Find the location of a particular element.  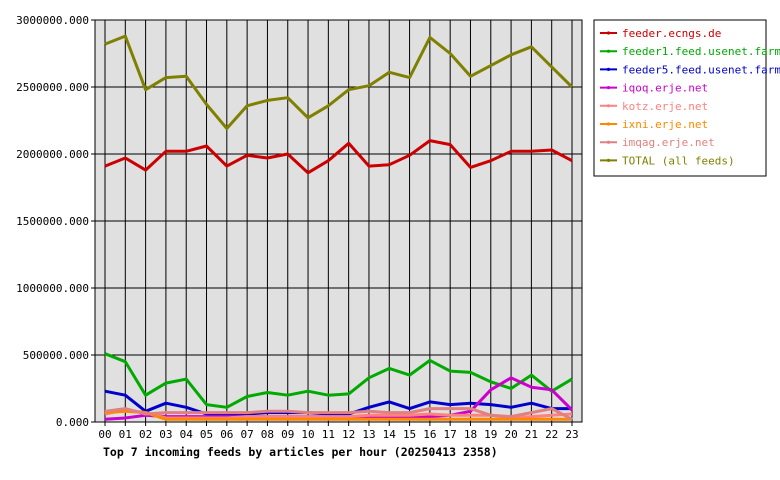

legend-label: ixni.erje.net is located at coordinates (665, 124).